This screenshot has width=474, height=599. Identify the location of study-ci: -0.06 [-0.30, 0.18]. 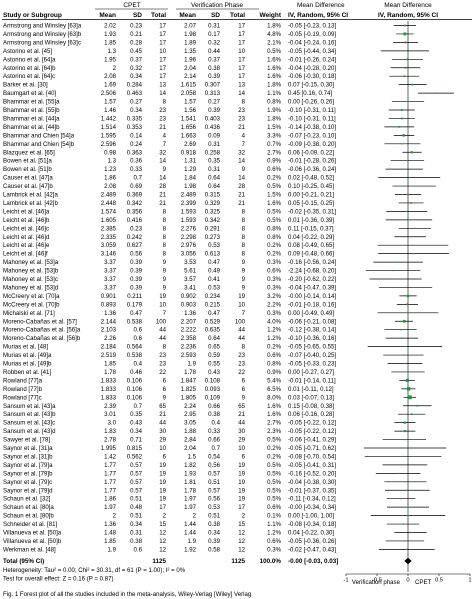
(312, 76).